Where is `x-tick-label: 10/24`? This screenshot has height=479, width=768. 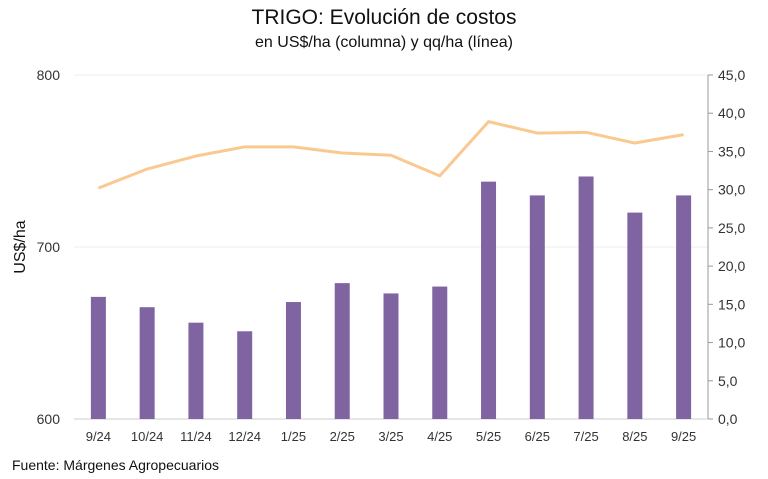
x-tick-label: 10/24 is located at coordinates (147, 436).